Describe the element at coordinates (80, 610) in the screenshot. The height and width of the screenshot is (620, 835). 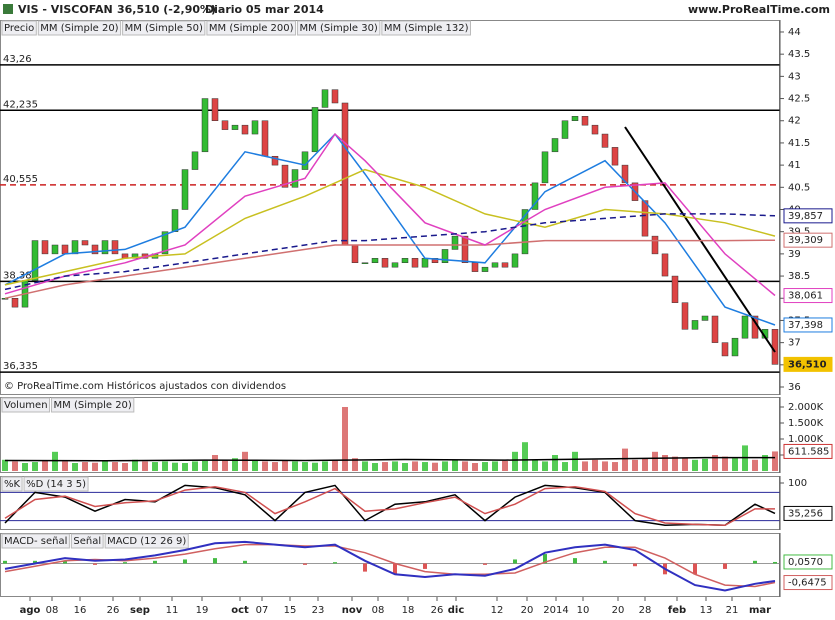
I see `x-tick-label: 16` at that location.